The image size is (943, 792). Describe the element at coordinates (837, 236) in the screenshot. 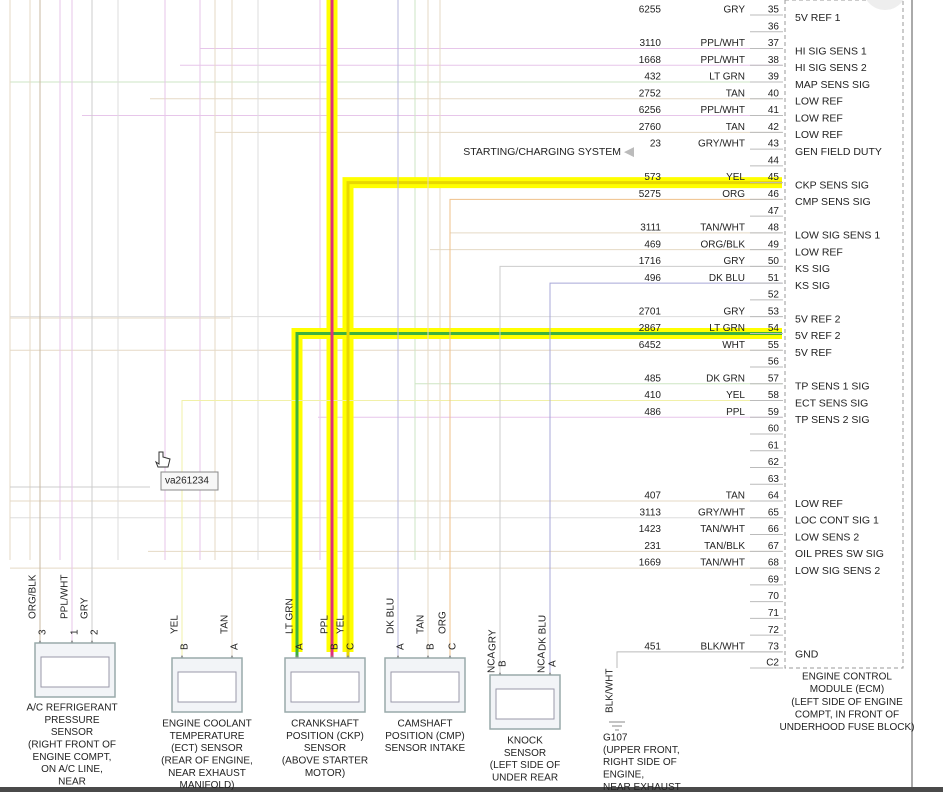

I see `pin-function: LOW SIG SENS 1` at that location.